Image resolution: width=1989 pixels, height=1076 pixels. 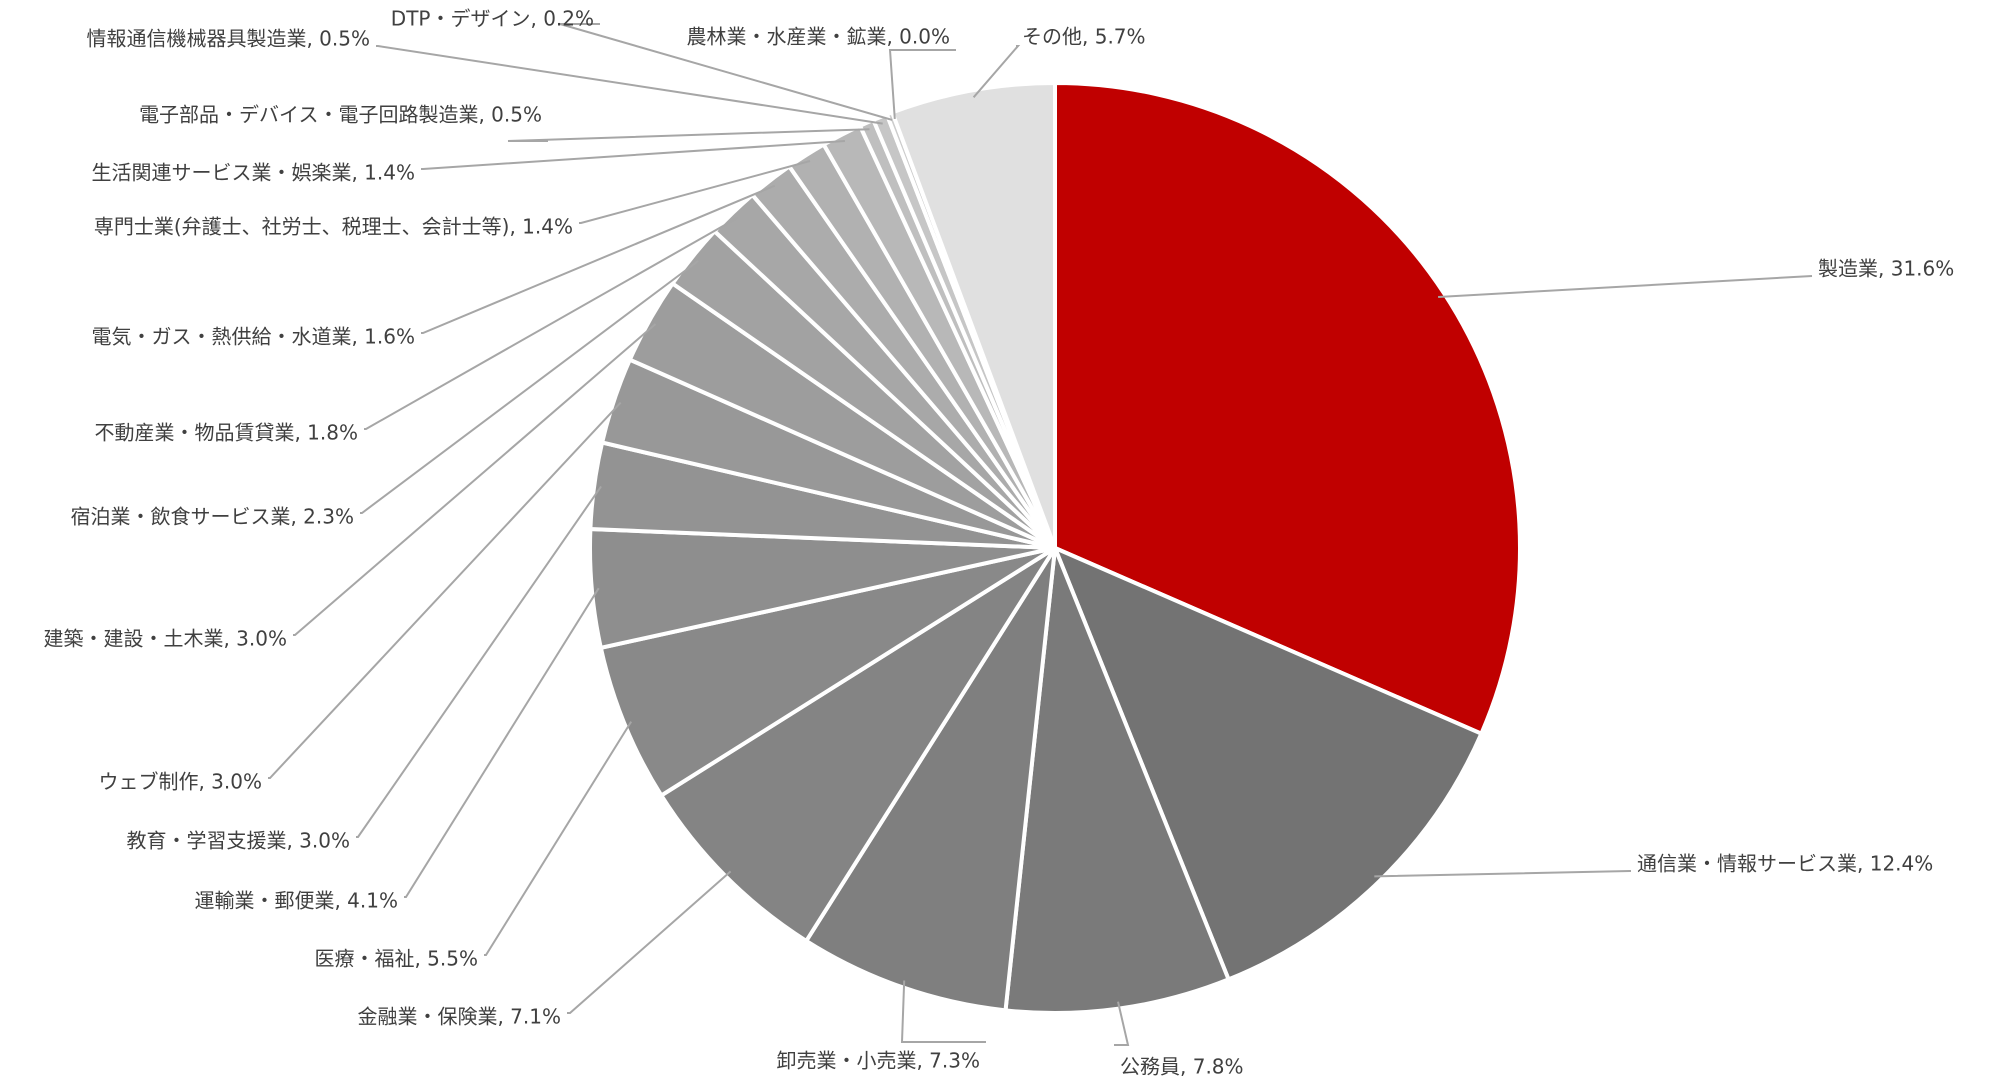 What do you see at coordinates (296, 901) in the screenshot?
I see `data-label: 運輸業・郵便業, 4.1%` at bounding box center [296, 901].